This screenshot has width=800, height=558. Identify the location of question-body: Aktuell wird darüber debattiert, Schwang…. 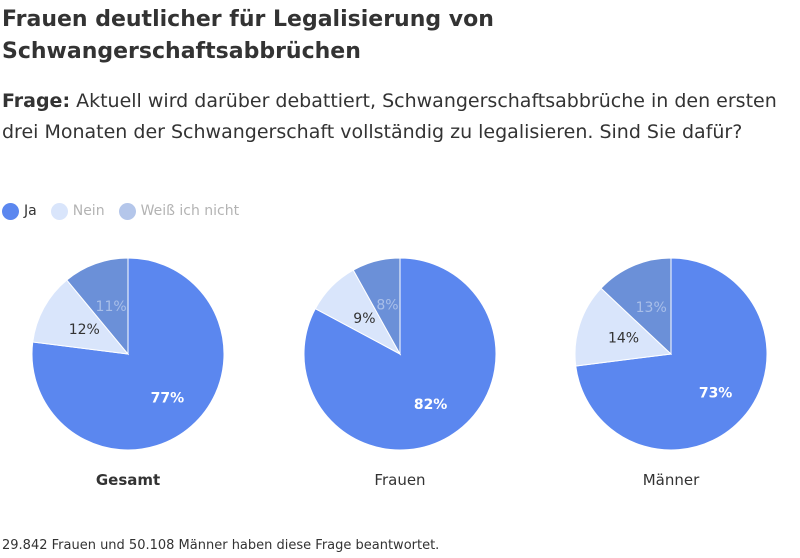
(389, 116).